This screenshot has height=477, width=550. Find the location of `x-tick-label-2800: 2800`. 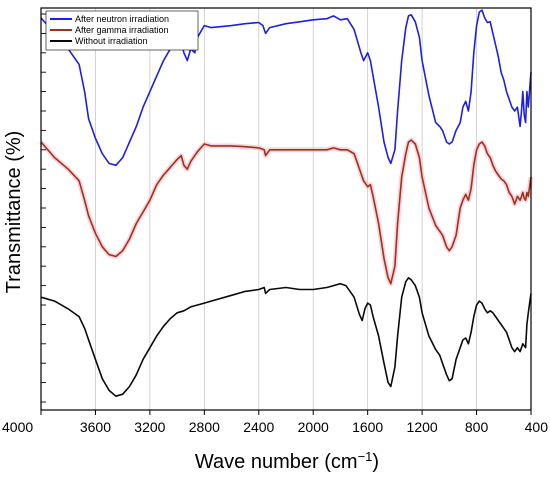

x-tick-label-2800: 2800 is located at coordinates (204, 427).